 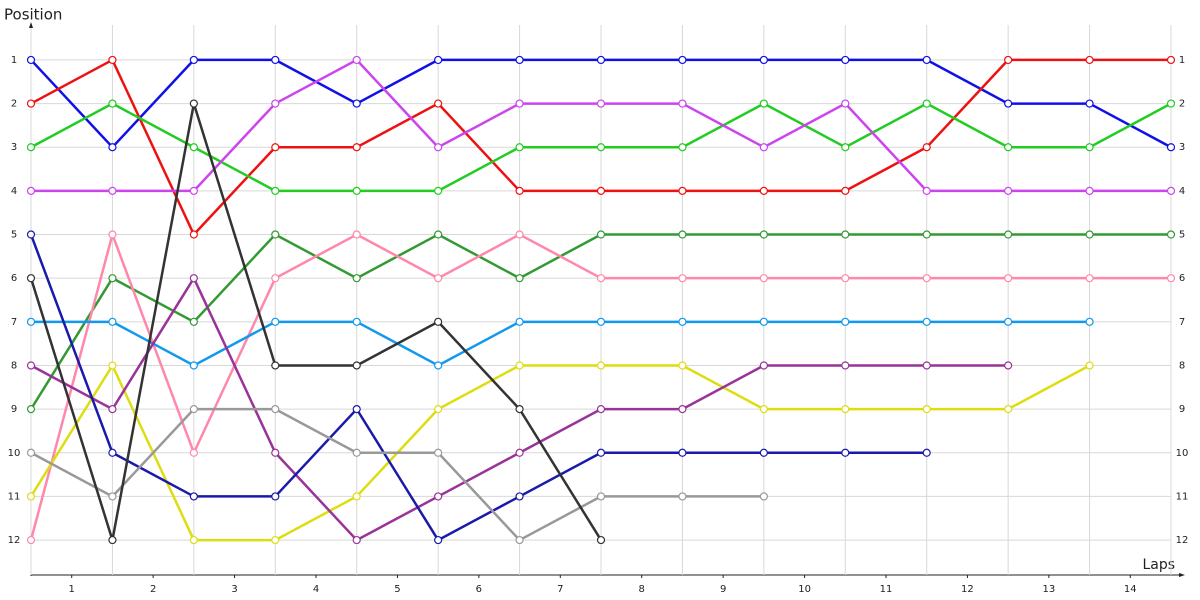 I want to click on y-tick-label-right: 12, so click(x=1182, y=540).